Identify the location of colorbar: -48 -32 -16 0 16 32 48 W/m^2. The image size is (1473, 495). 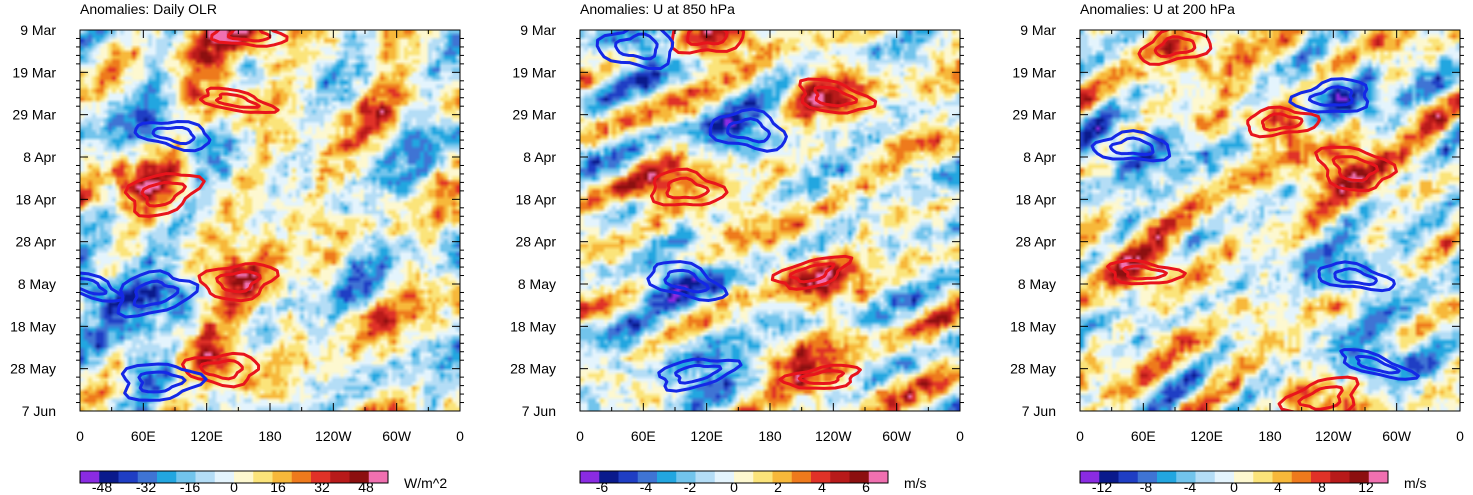
(263, 482).